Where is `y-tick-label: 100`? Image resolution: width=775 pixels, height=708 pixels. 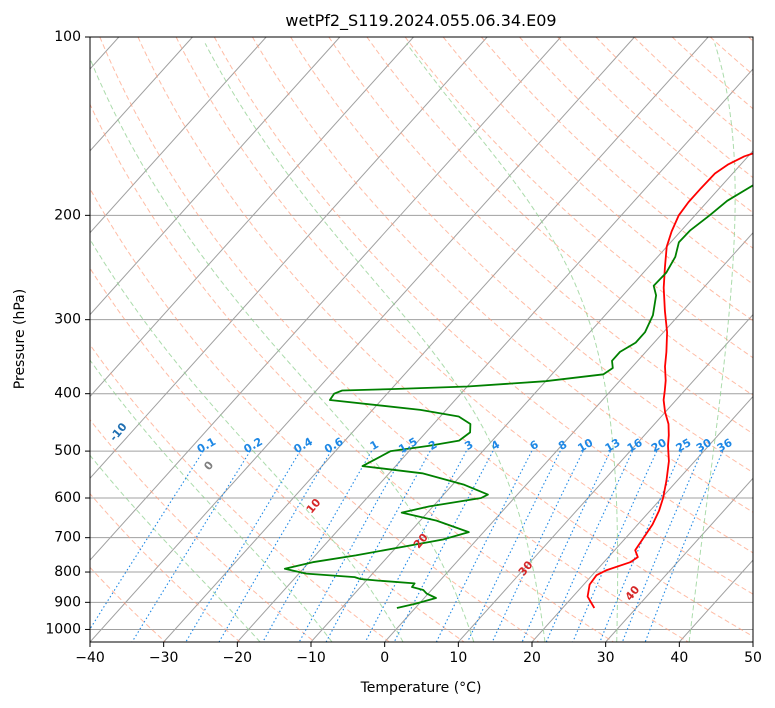 y-tick-label: 100 is located at coordinates (67, 37).